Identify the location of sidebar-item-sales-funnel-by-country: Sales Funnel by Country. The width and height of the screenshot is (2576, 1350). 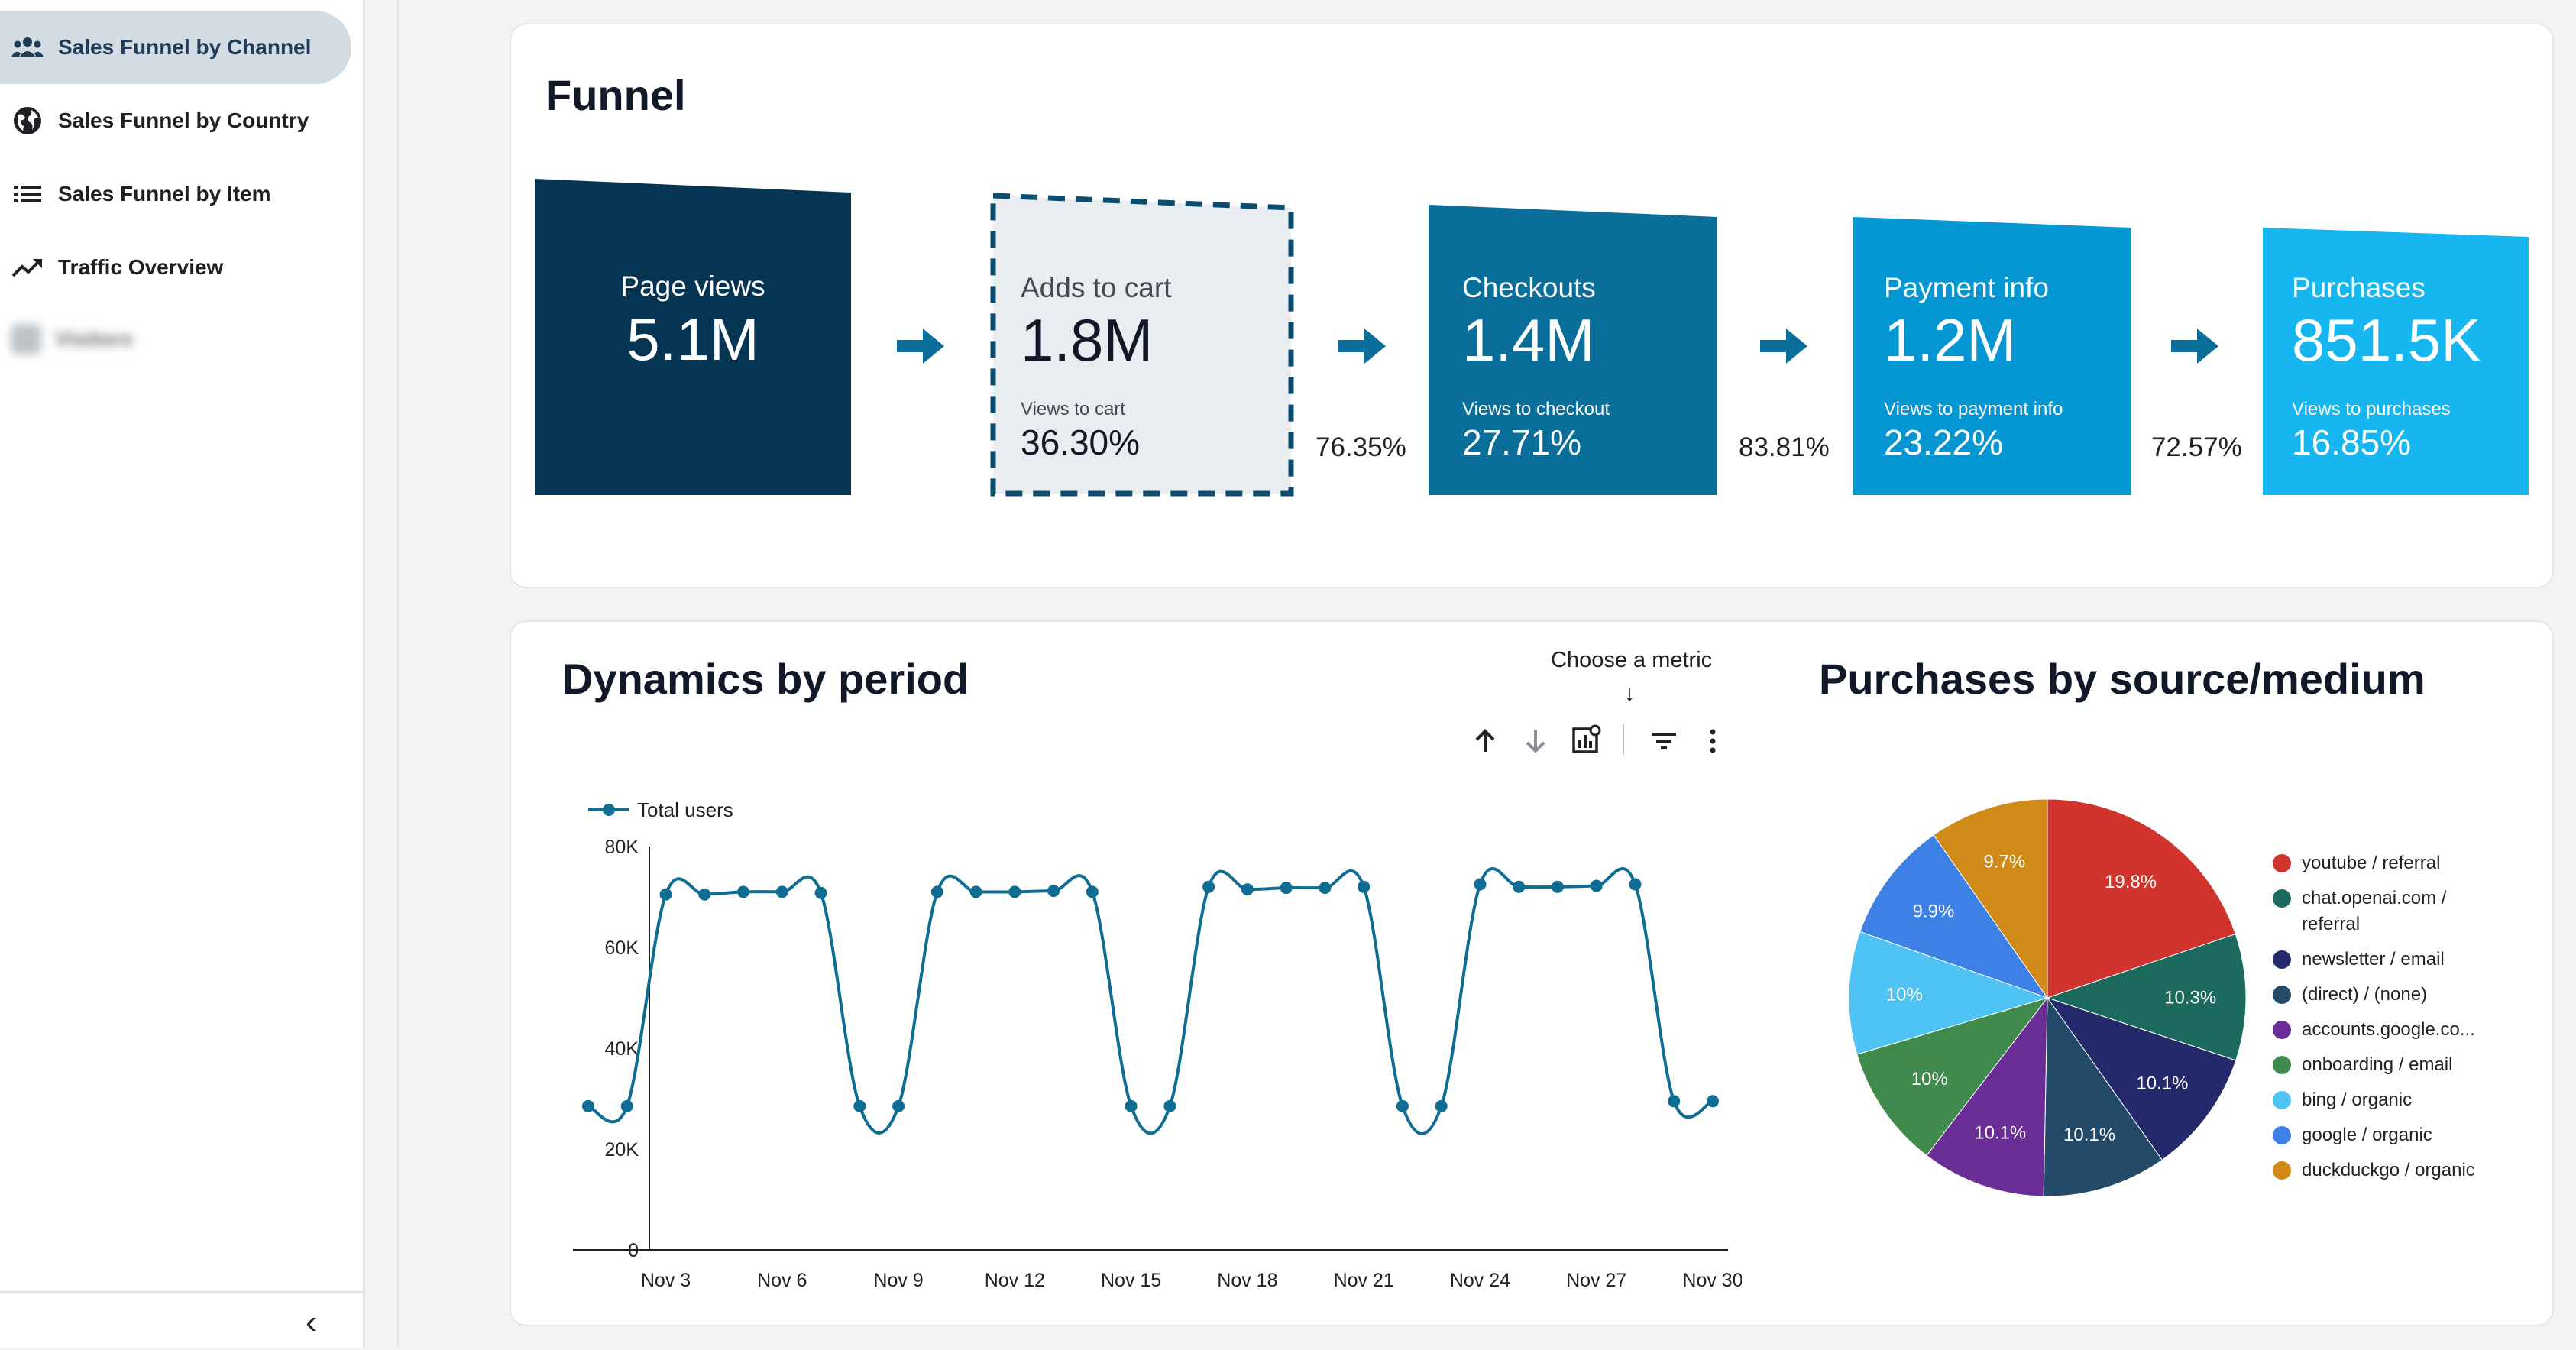
(154, 121).